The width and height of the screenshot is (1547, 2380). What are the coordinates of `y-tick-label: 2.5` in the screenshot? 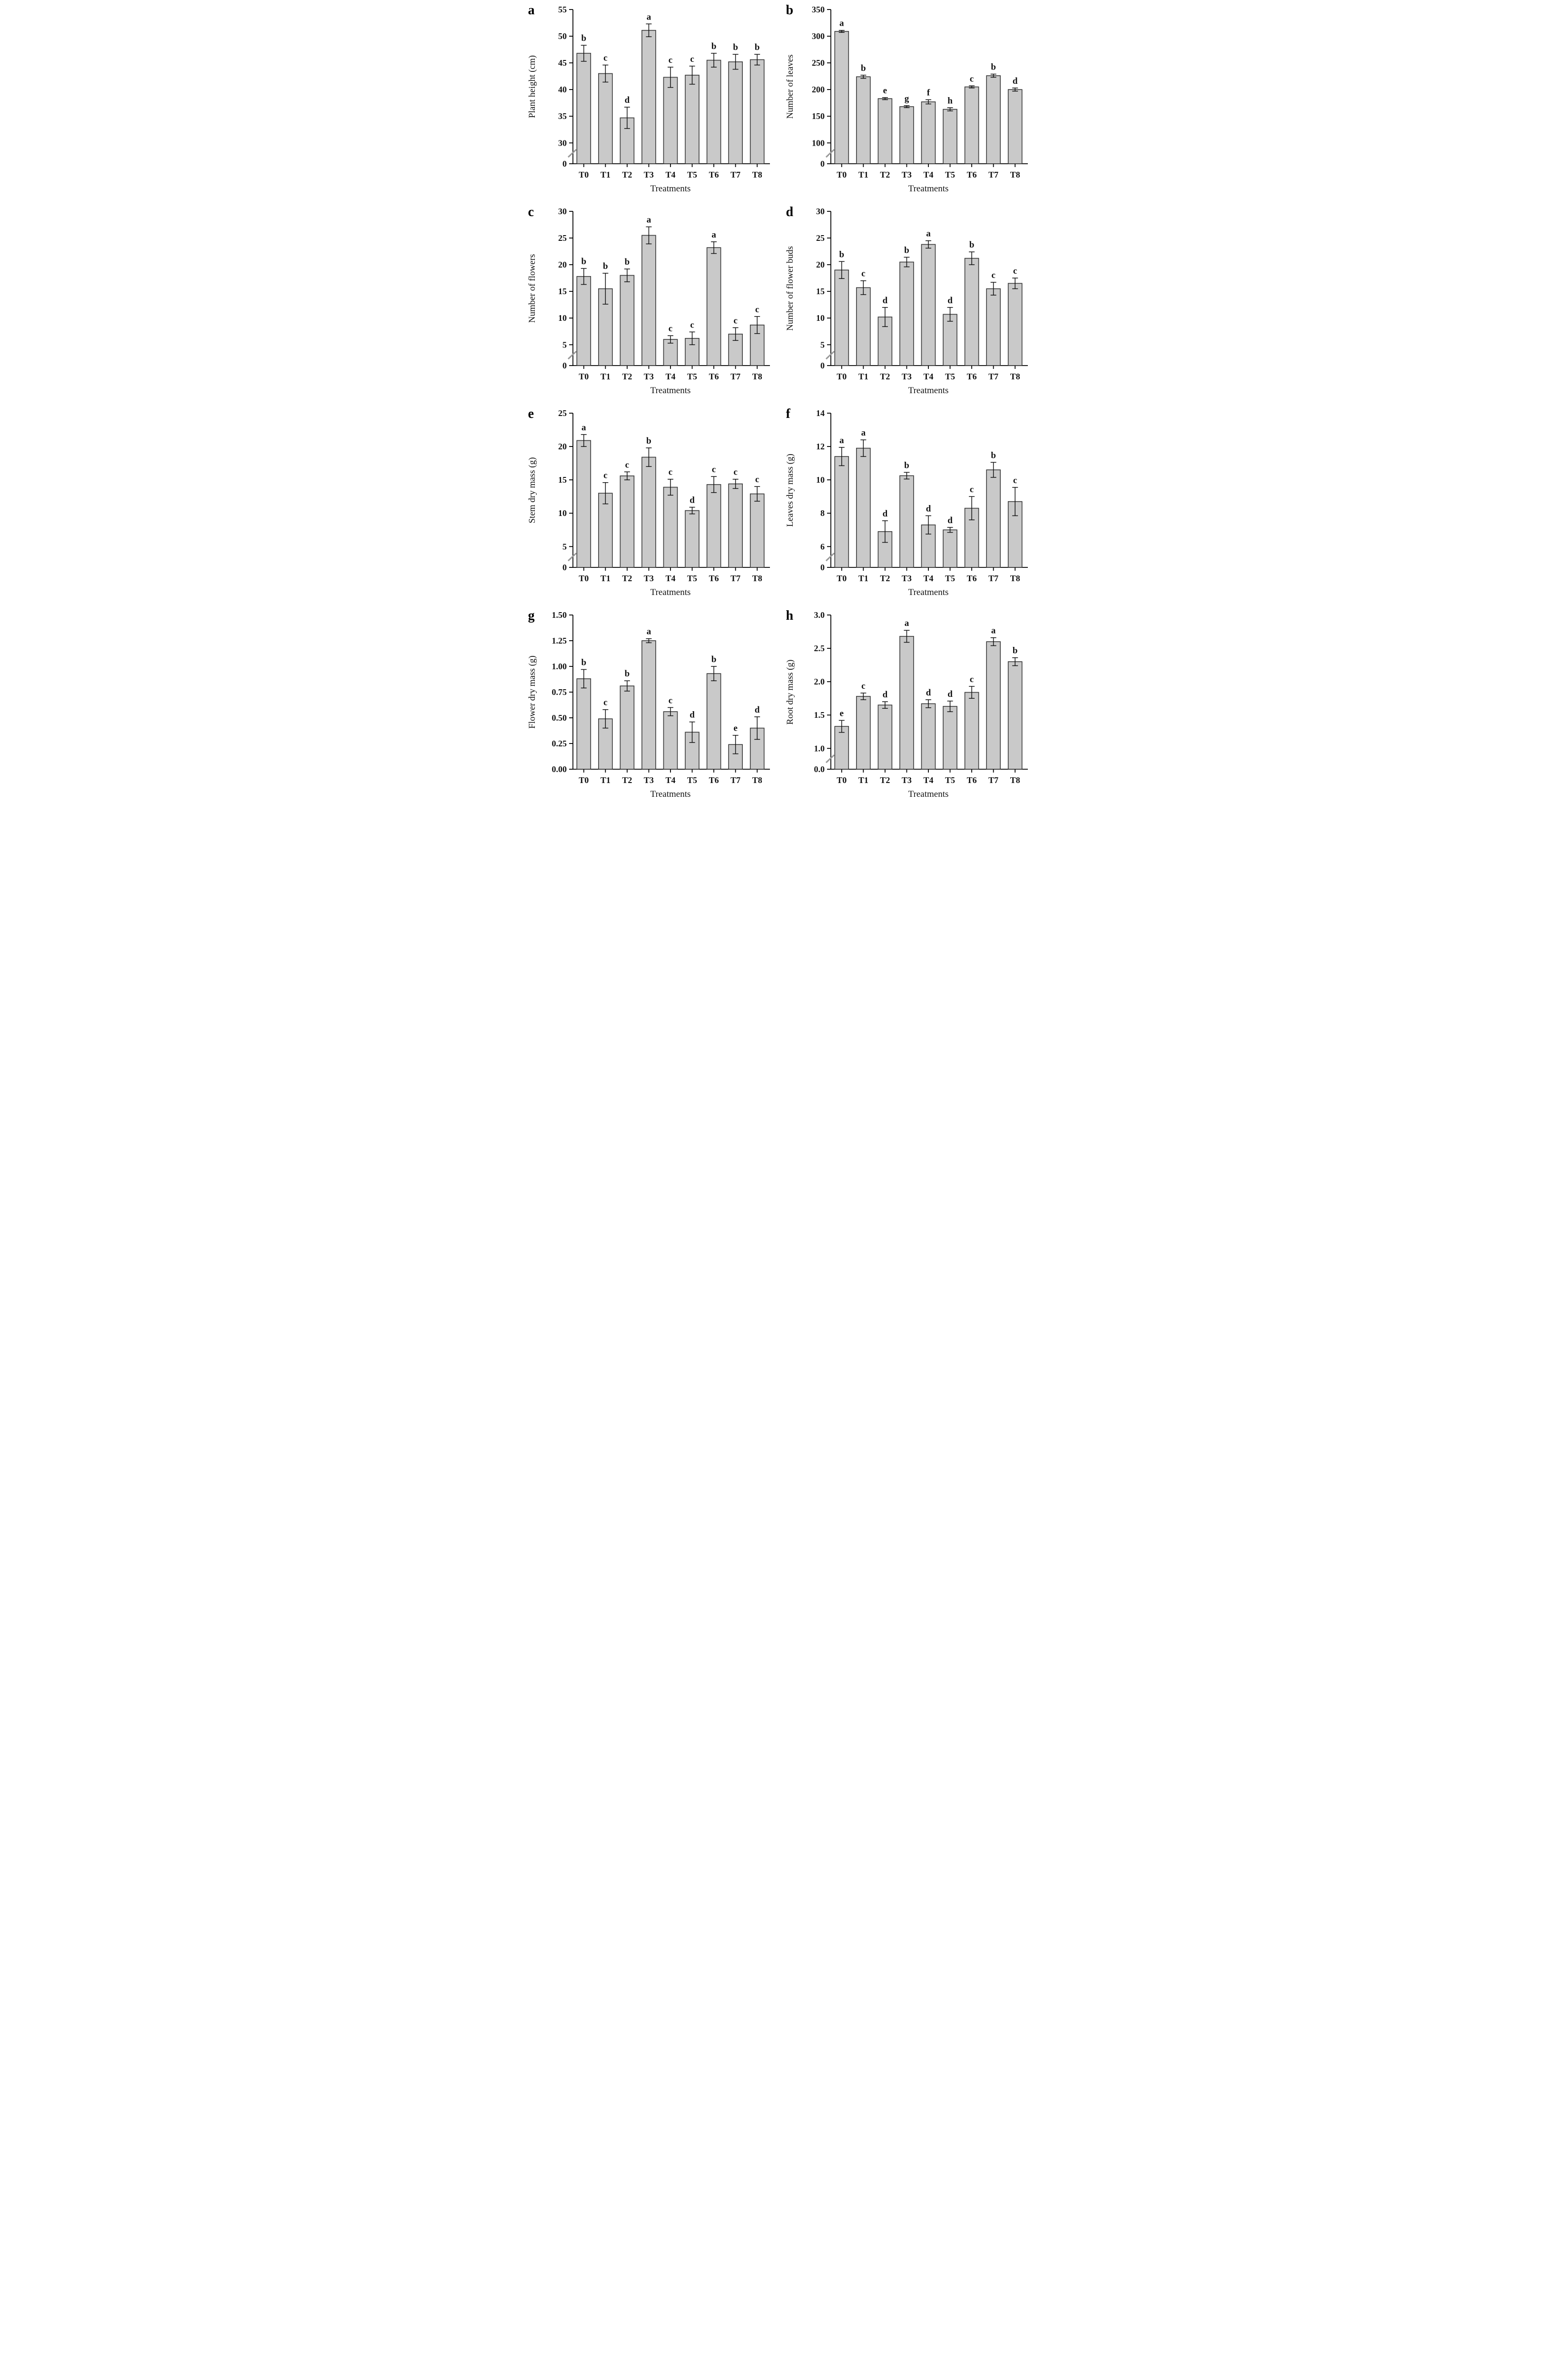 It's located at (819, 648).